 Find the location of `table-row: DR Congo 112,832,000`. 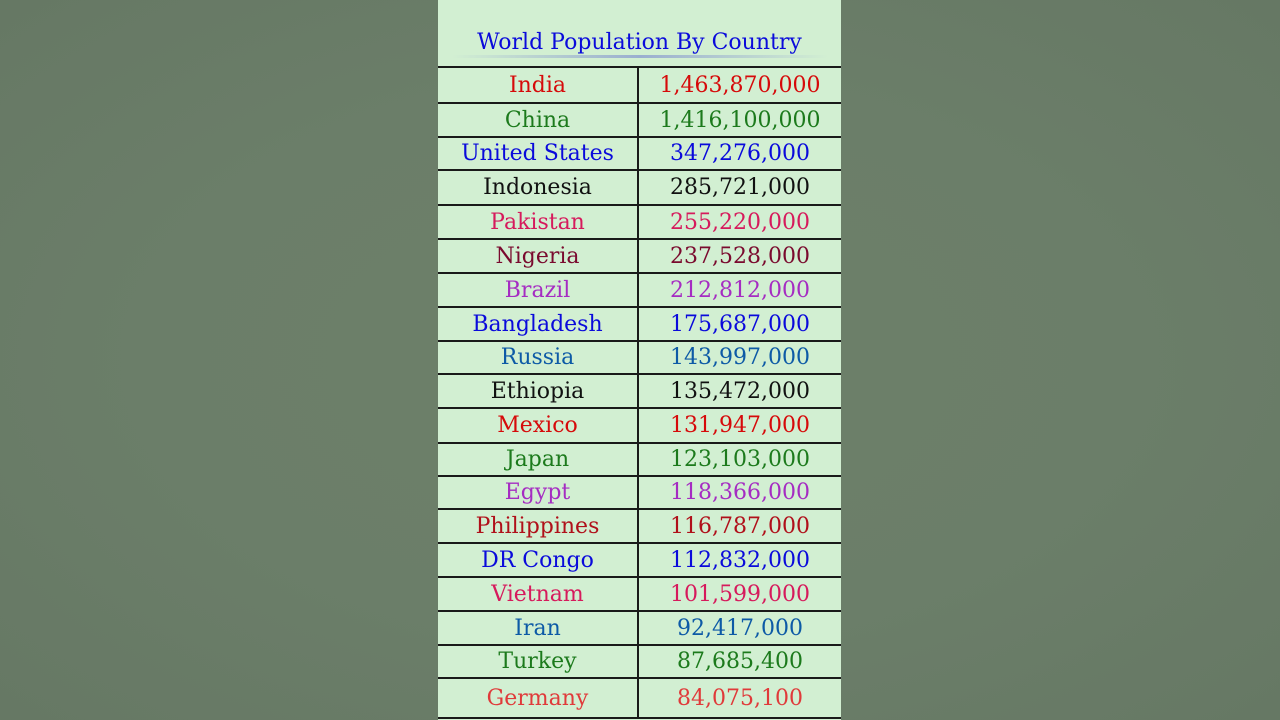

table-row: DR Congo 112,832,000 is located at coordinates (639, 561).